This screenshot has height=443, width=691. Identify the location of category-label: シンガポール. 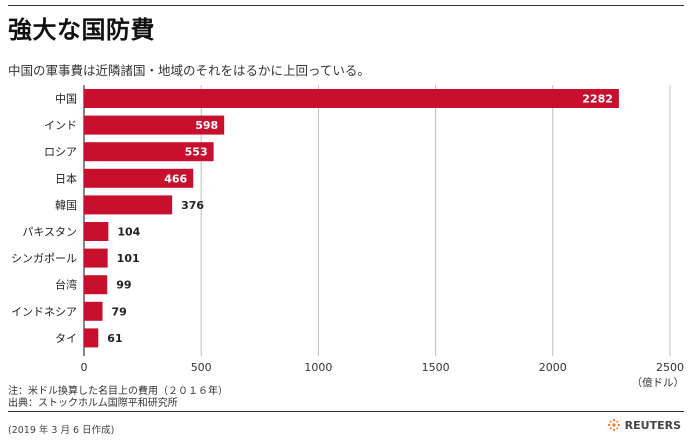
(44, 258).